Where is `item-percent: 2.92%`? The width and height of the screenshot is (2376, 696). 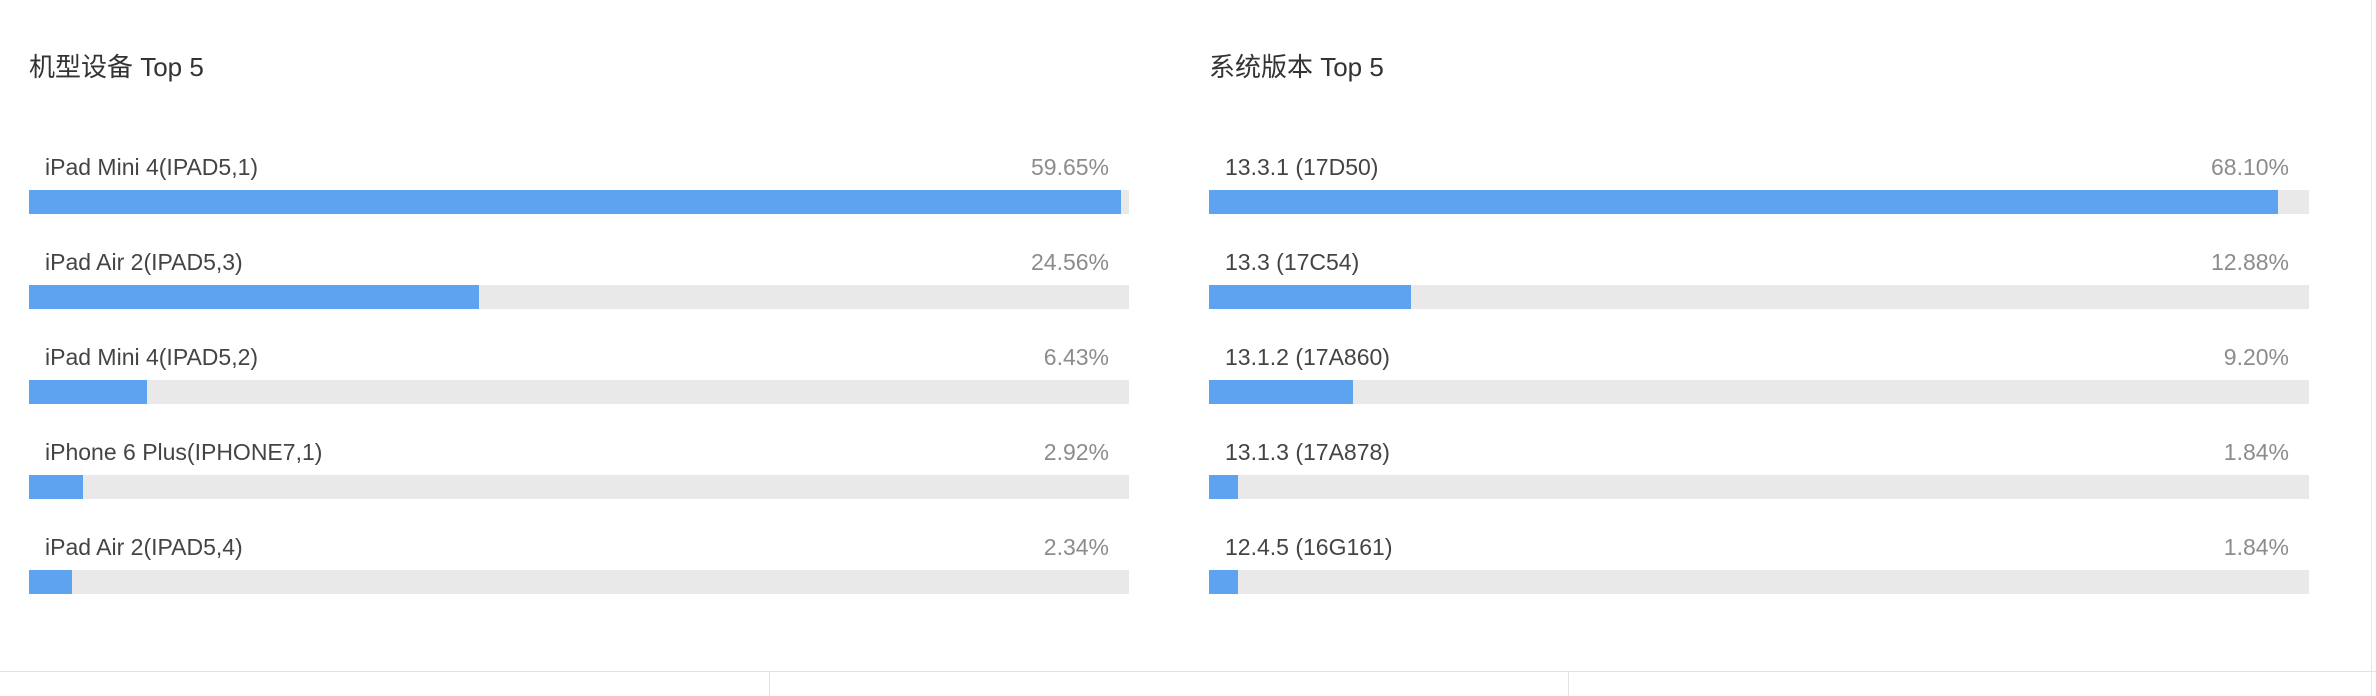 item-percent: 2.92% is located at coordinates (1076, 452).